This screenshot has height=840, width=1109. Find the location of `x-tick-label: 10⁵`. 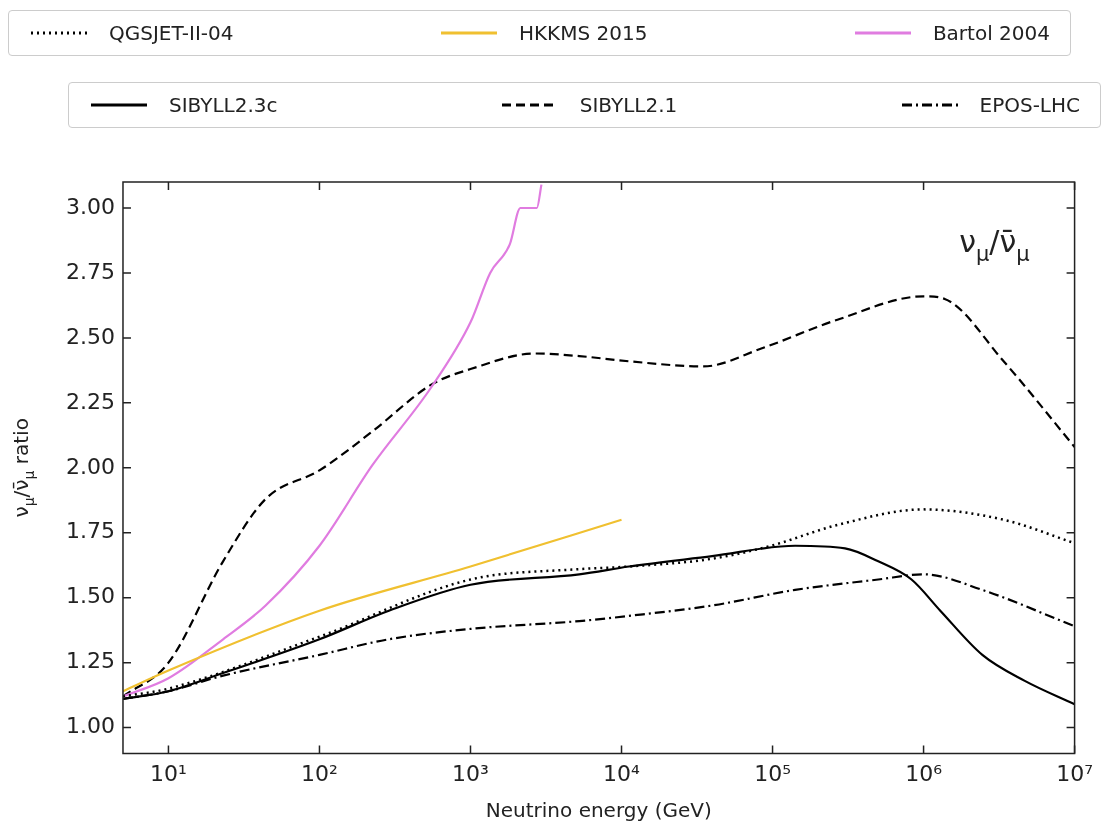

x-tick-label: 10⁵ is located at coordinates (772, 773).